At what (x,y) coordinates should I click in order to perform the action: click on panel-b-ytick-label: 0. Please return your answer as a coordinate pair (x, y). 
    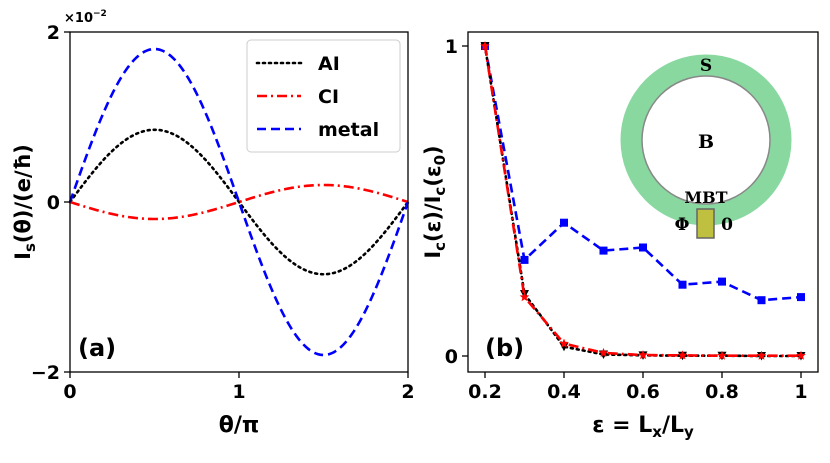
    Looking at the image, I should click on (451, 357).